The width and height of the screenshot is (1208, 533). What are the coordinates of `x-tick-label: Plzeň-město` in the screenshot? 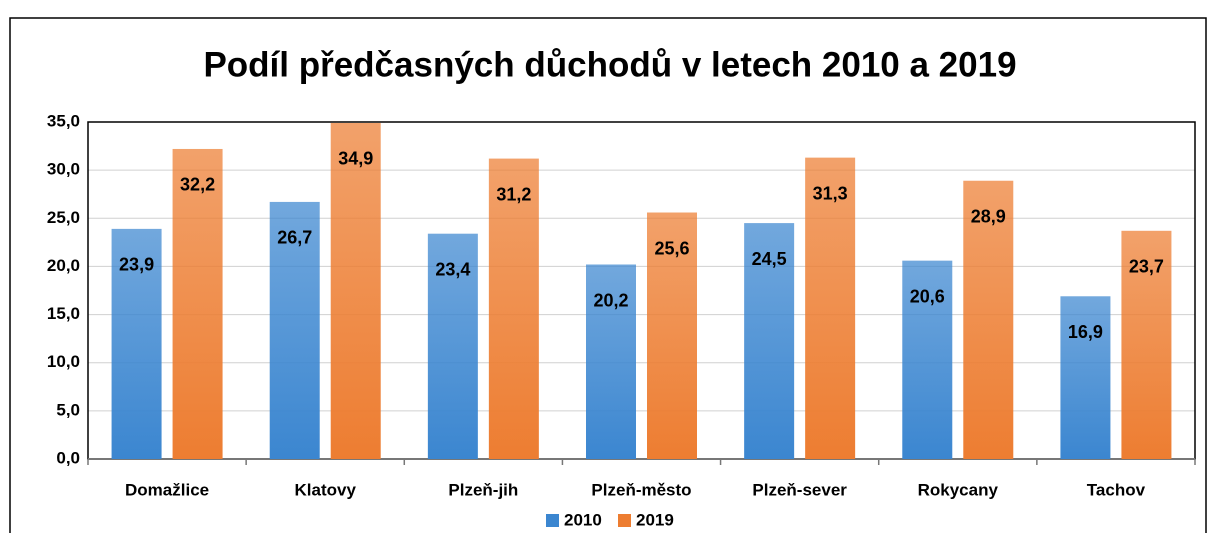 It's located at (641, 489).